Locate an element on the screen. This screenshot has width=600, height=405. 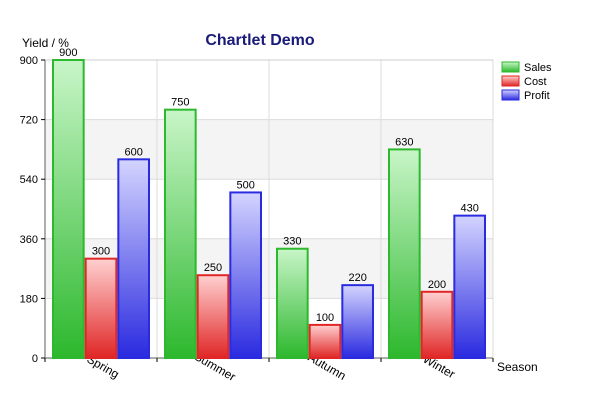
legend-label-profit: Profit is located at coordinates (537, 96).